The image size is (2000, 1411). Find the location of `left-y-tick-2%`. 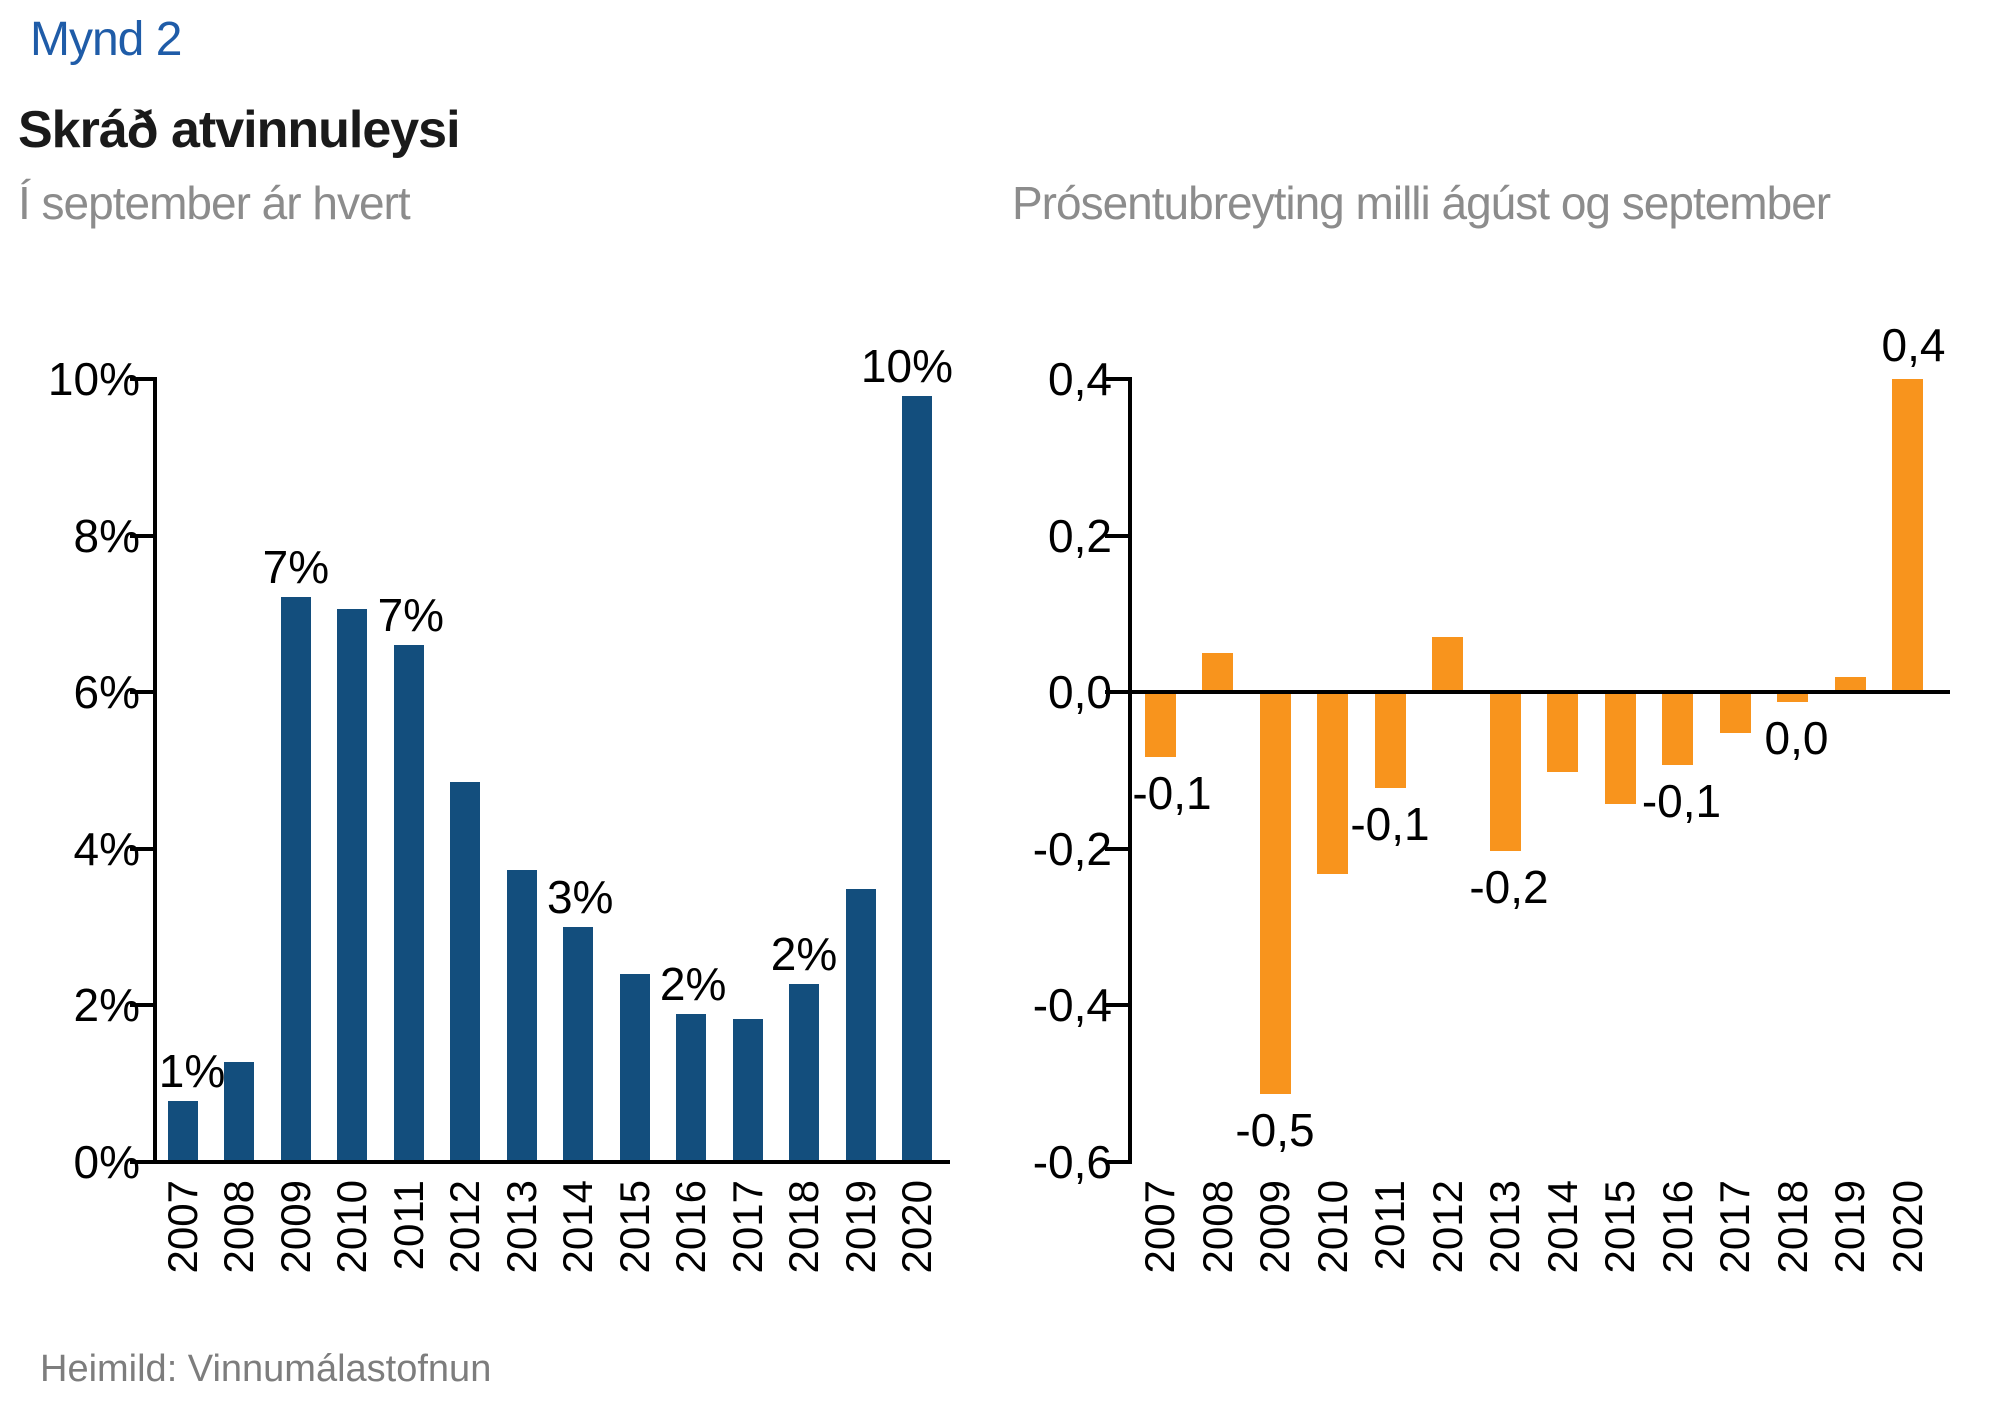

left-y-tick-2% is located at coordinates (141, 1005).